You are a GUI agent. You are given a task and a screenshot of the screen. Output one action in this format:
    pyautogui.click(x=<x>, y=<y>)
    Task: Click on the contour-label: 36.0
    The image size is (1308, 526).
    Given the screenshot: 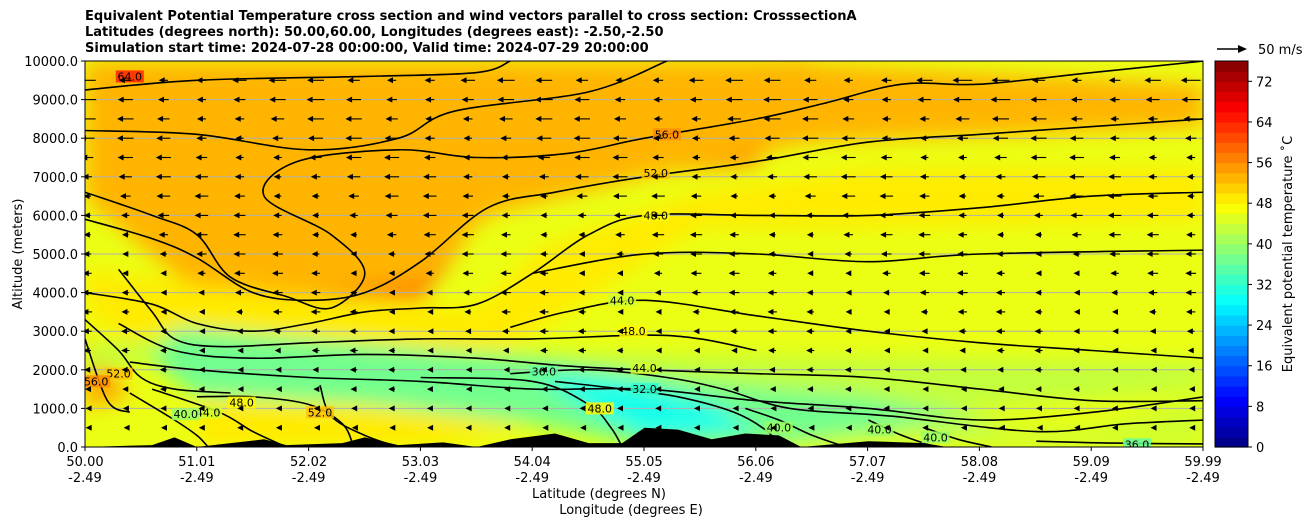 What is the action you would take?
    pyautogui.click(x=544, y=372)
    